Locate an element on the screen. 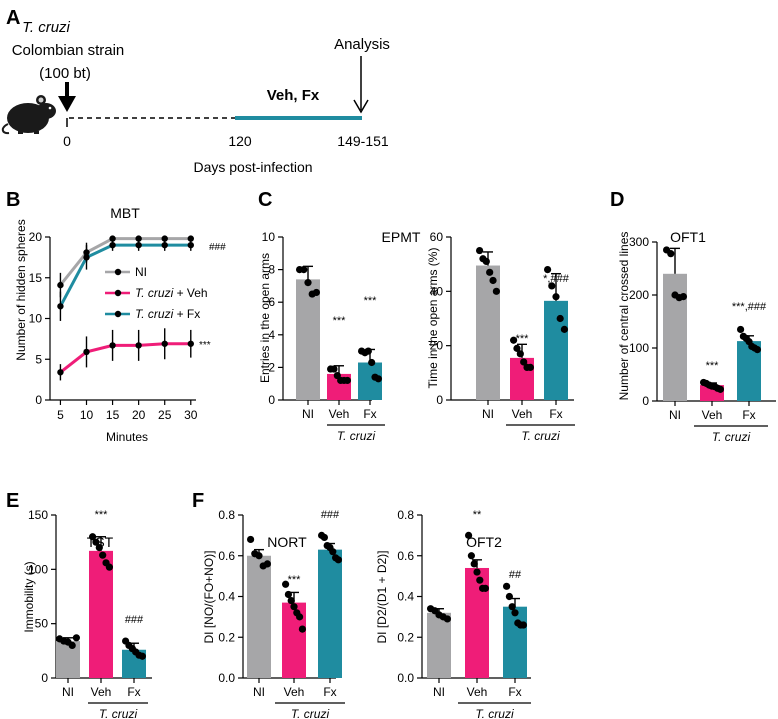  epmt-time-ylabel: Time in the open arms (%) is located at coordinates (433, 318).